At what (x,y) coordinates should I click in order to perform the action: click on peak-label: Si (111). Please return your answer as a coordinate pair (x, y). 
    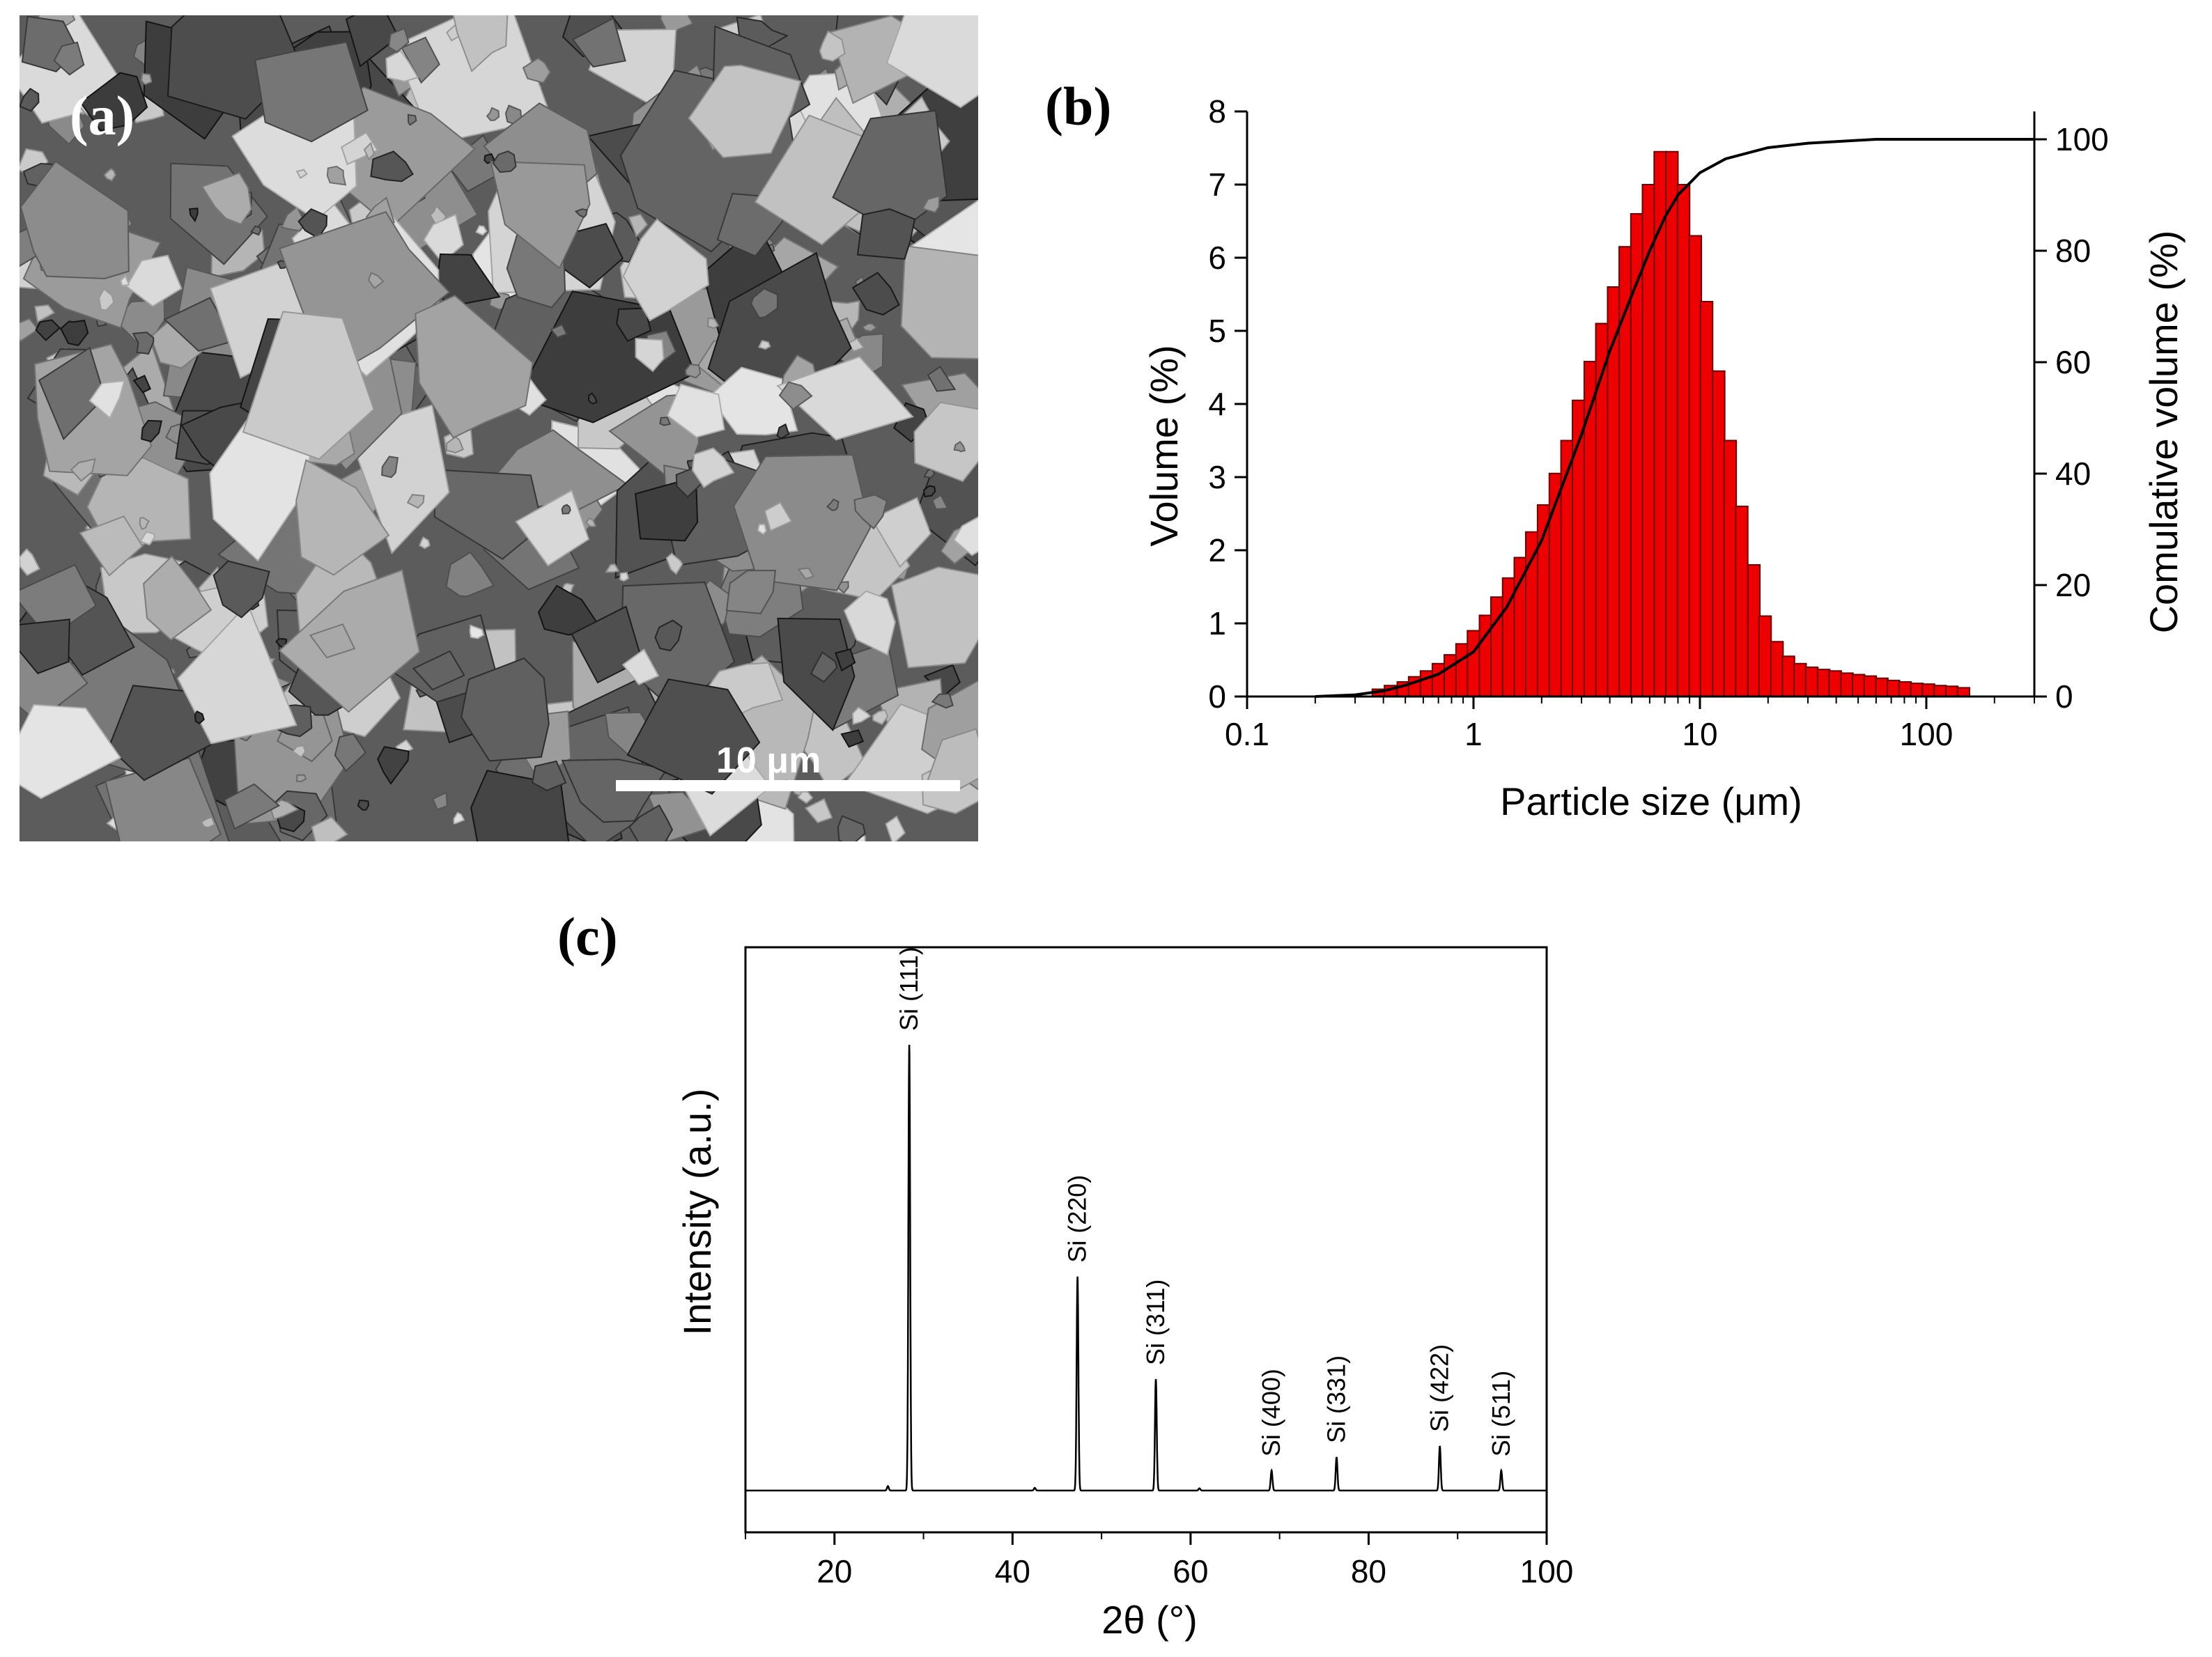
    Looking at the image, I should click on (909, 989).